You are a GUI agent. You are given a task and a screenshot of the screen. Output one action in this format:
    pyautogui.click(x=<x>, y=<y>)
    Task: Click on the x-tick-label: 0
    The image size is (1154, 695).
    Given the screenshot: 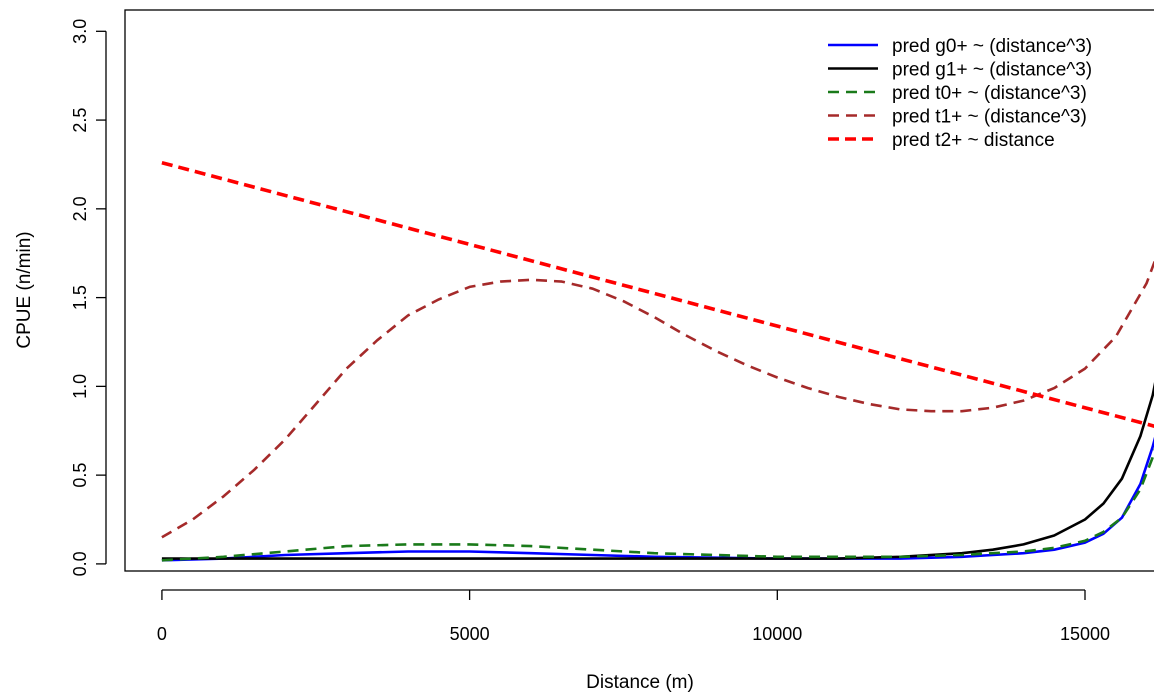 What is the action you would take?
    pyautogui.click(x=162, y=634)
    